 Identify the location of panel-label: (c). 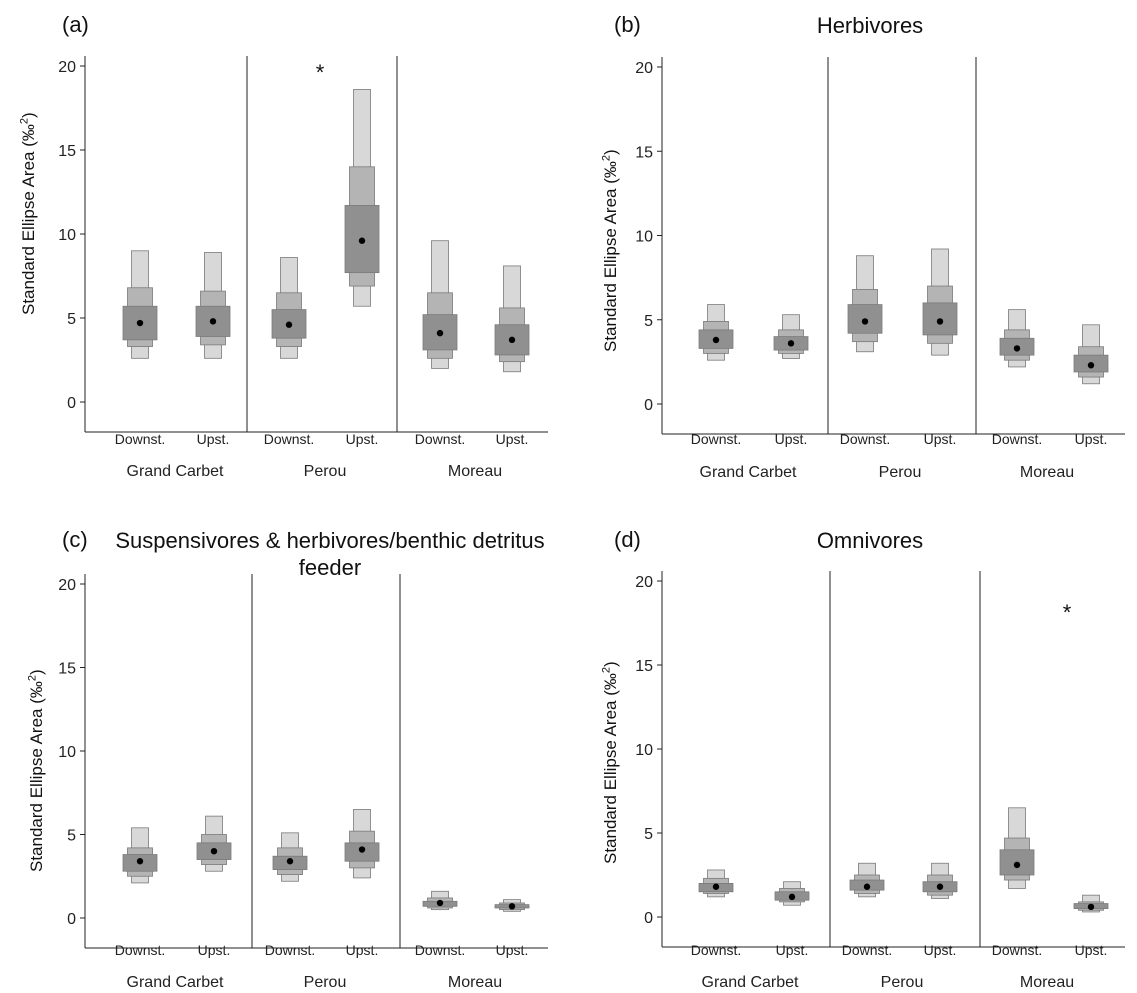
(75, 539).